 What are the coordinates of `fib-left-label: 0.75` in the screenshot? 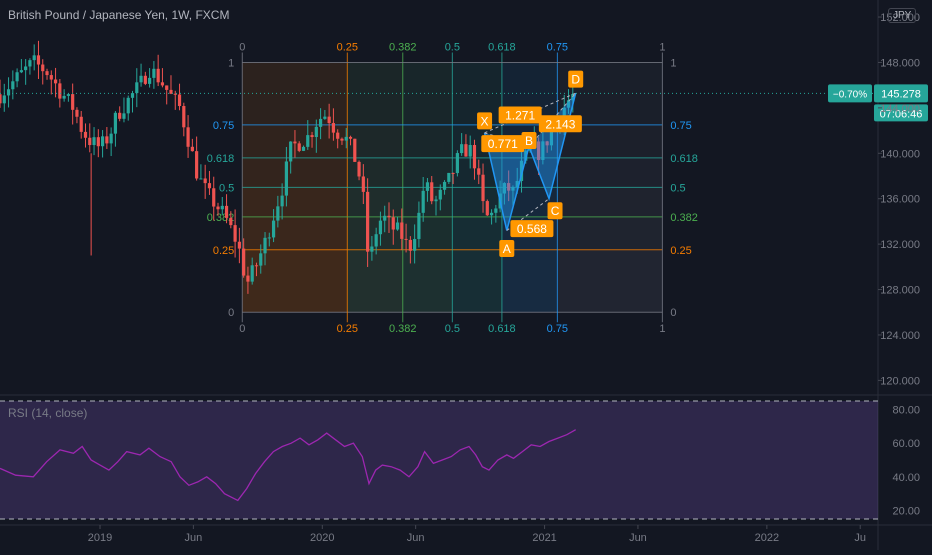 It's located at (223, 126).